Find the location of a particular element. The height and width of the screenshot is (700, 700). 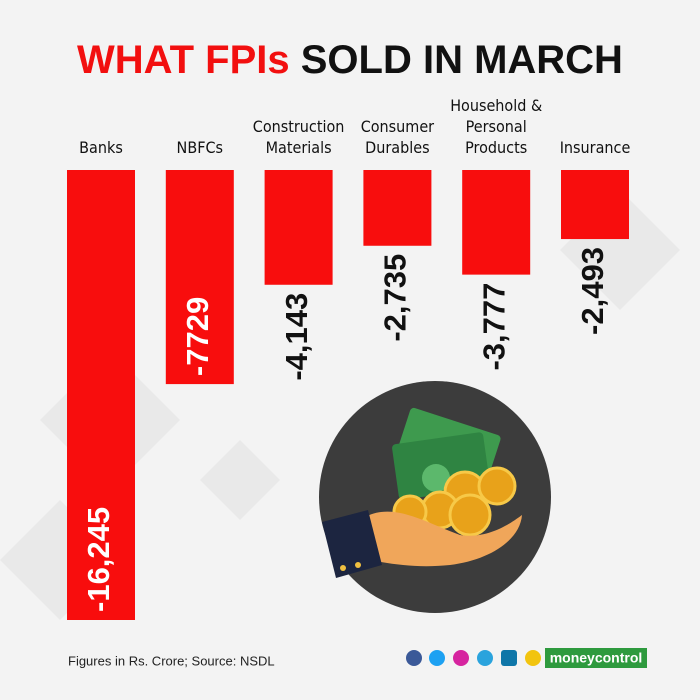

category-label: Banks is located at coordinates (101, 147).